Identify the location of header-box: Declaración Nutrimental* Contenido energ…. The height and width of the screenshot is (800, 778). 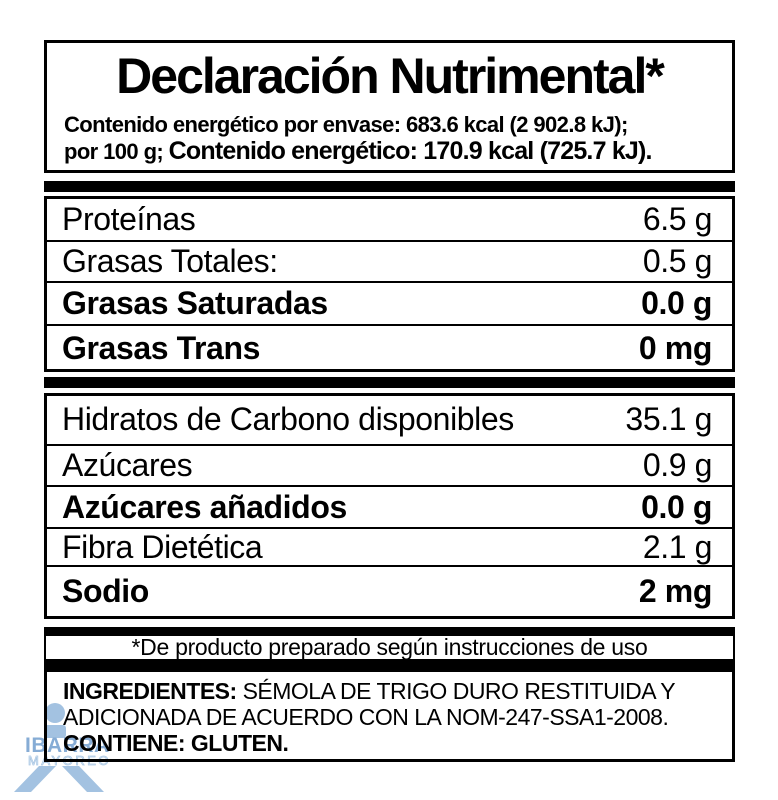
(389, 106).